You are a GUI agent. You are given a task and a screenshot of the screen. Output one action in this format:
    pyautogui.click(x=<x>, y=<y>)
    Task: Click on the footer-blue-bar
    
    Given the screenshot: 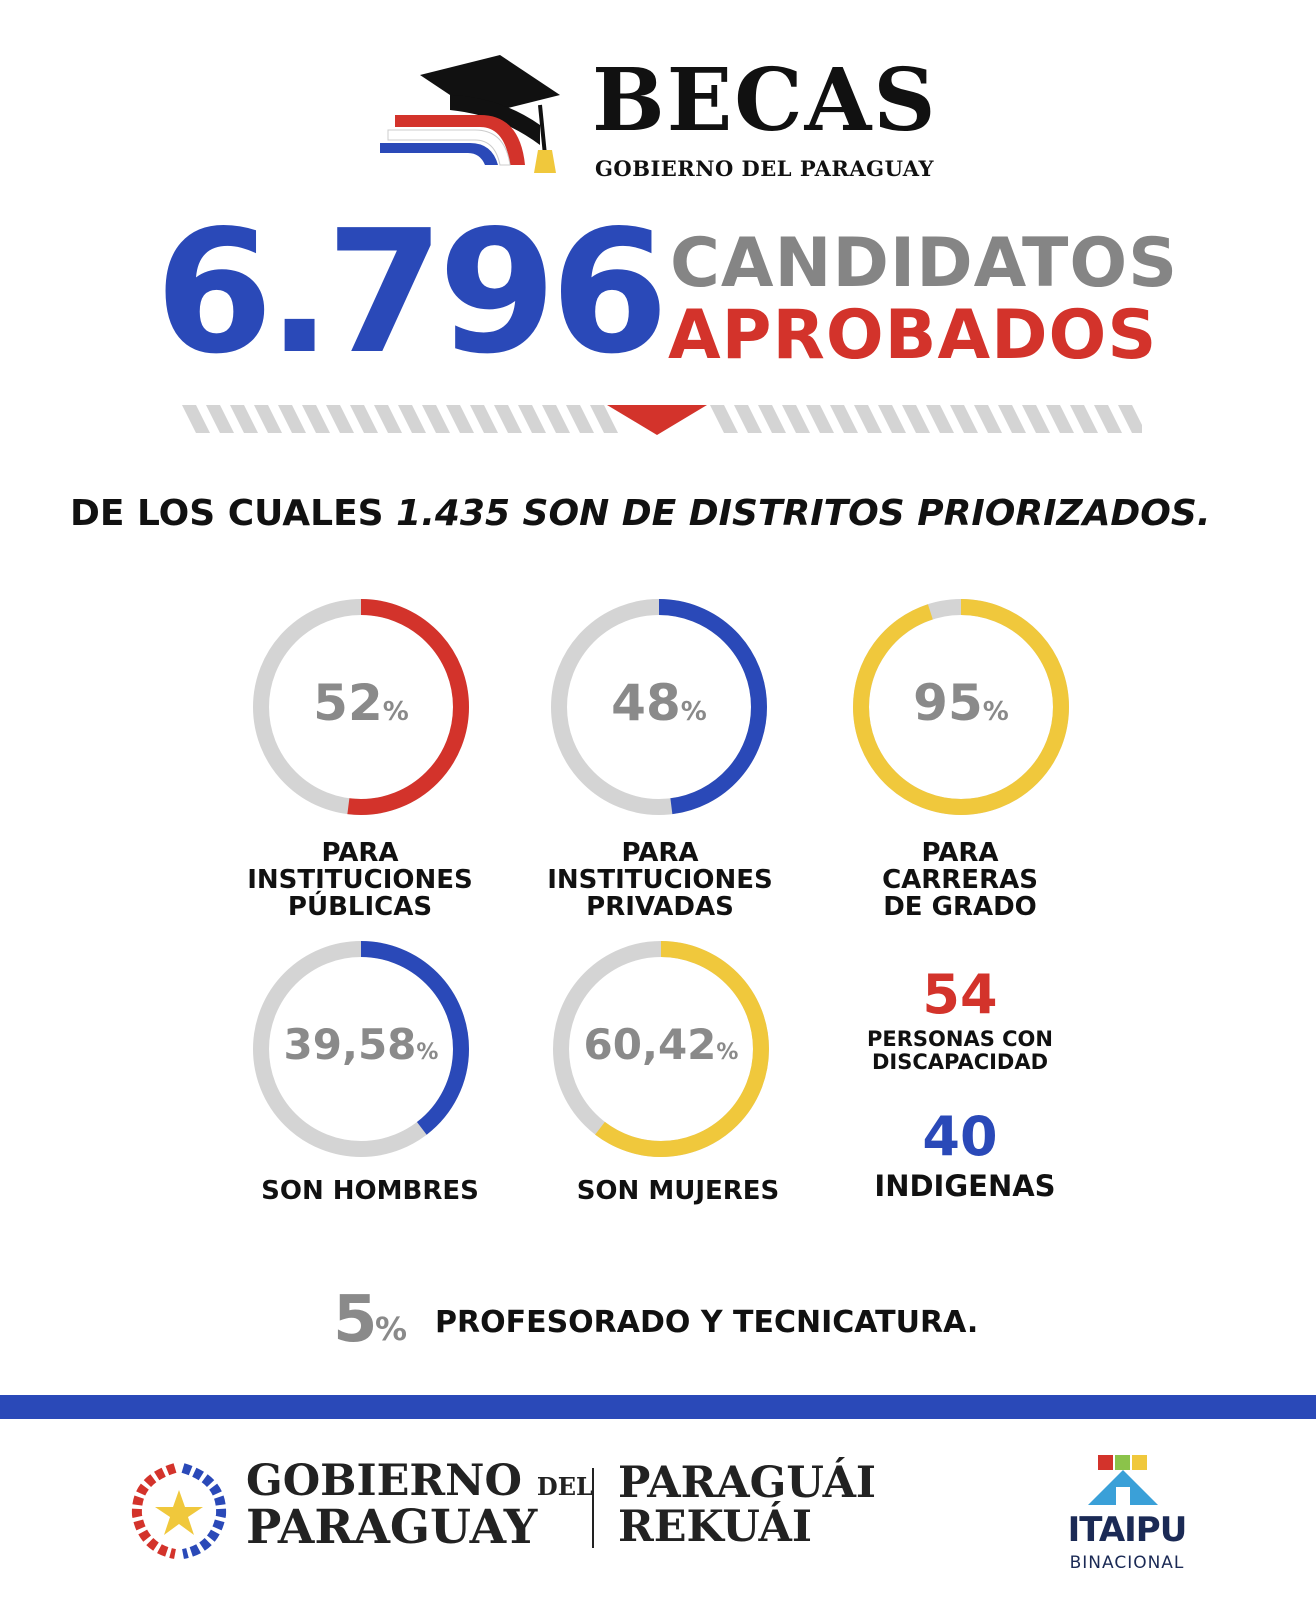 What is the action you would take?
    pyautogui.click(x=658, y=1407)
    